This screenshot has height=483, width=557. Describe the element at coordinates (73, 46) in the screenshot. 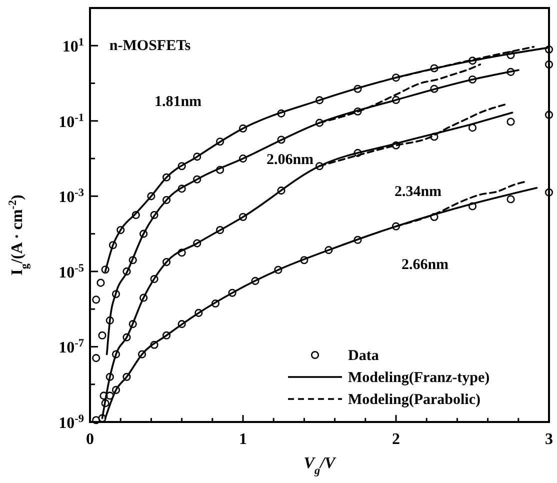

I see `y-tick-label: 10$^{1}$` at that location.